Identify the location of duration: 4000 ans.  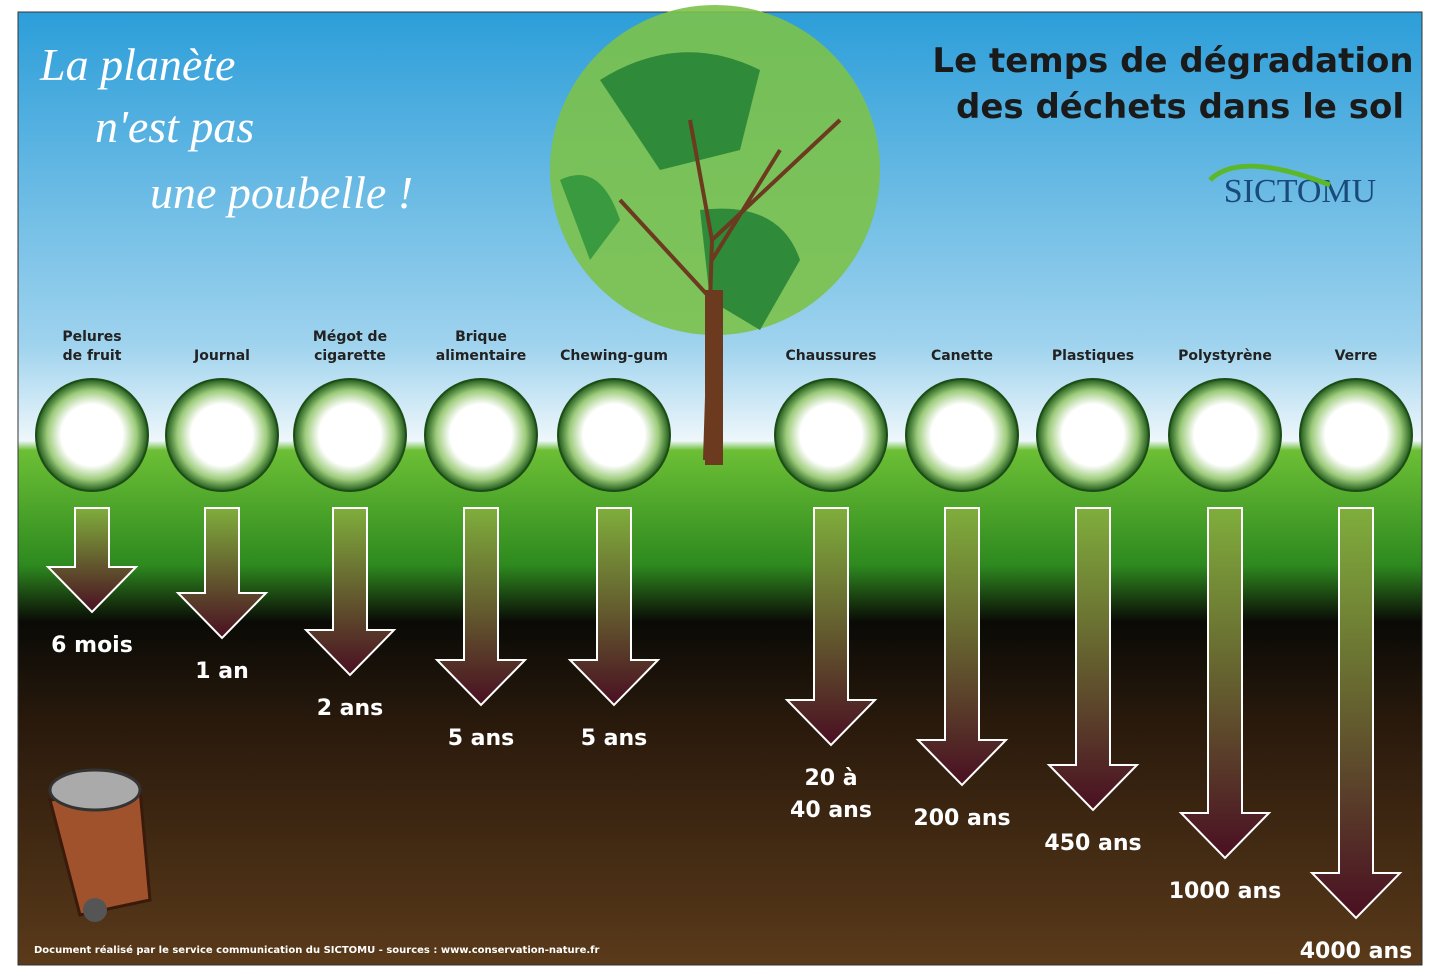
(1356, 951).